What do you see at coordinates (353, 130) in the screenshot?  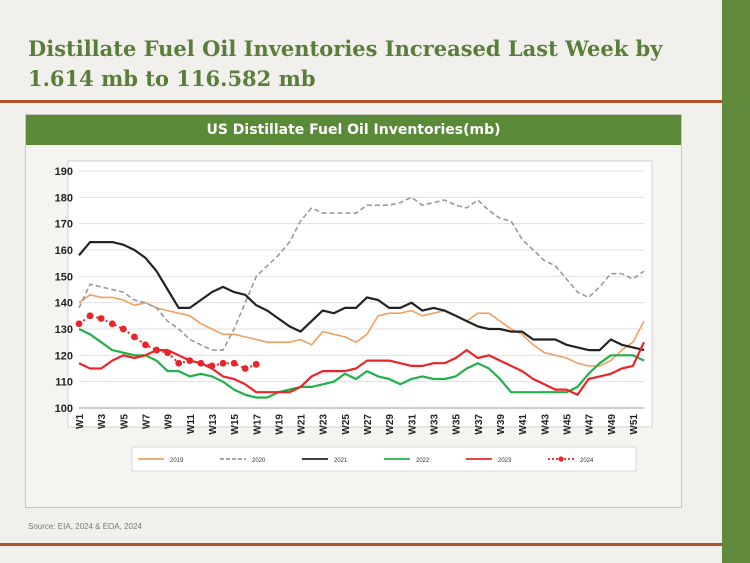 I see `chart-title: US Distillate Fuel Oil Inventories(mb)` at bounding box center [353, 130].